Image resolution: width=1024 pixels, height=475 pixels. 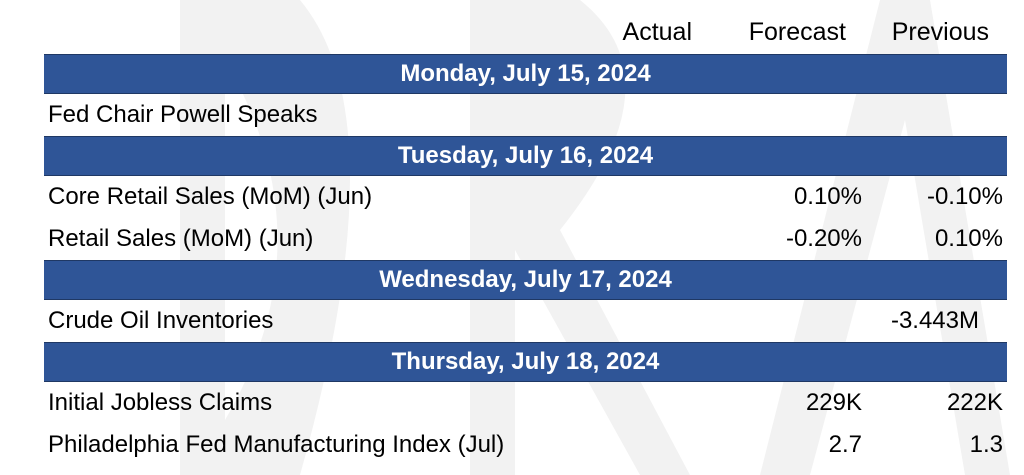 I want to click on forecast-value: 0.10%, so click(x=827, y=196).